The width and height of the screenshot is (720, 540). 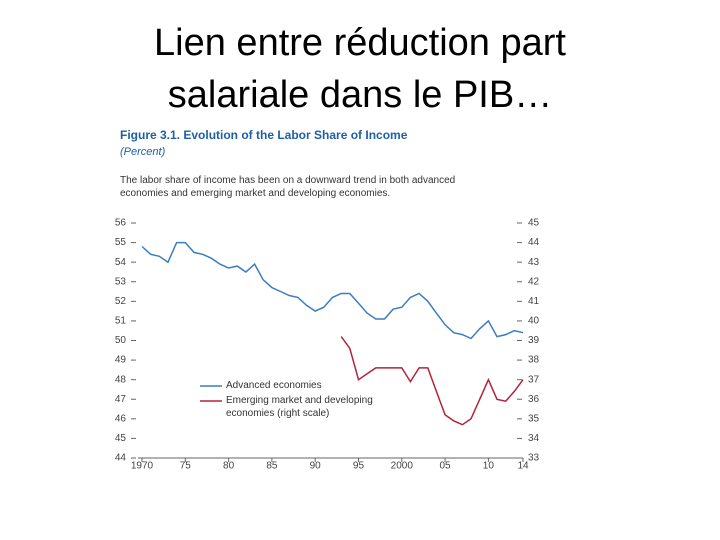 I want to click on x-tick-label: 80, so click(x=229, y=466).